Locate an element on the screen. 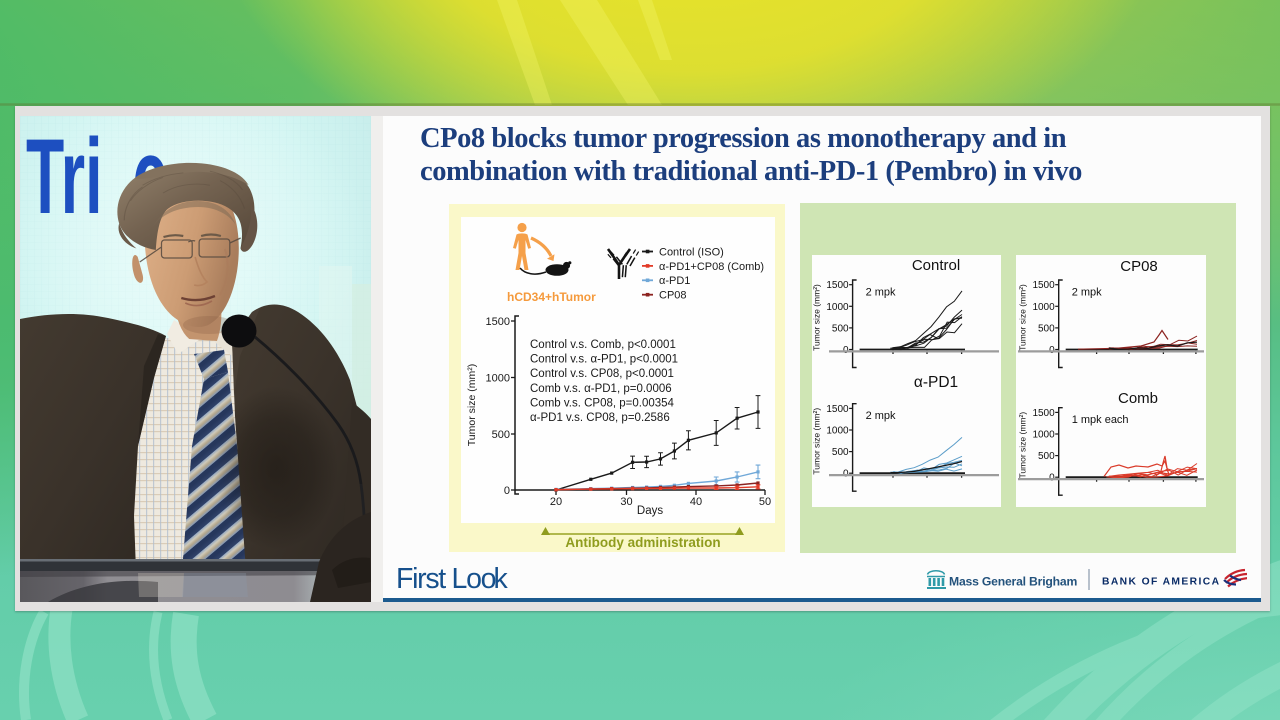  svg-text: Control v.s. α-PD1, p<0.0001 is located at coordinates (604, 360).